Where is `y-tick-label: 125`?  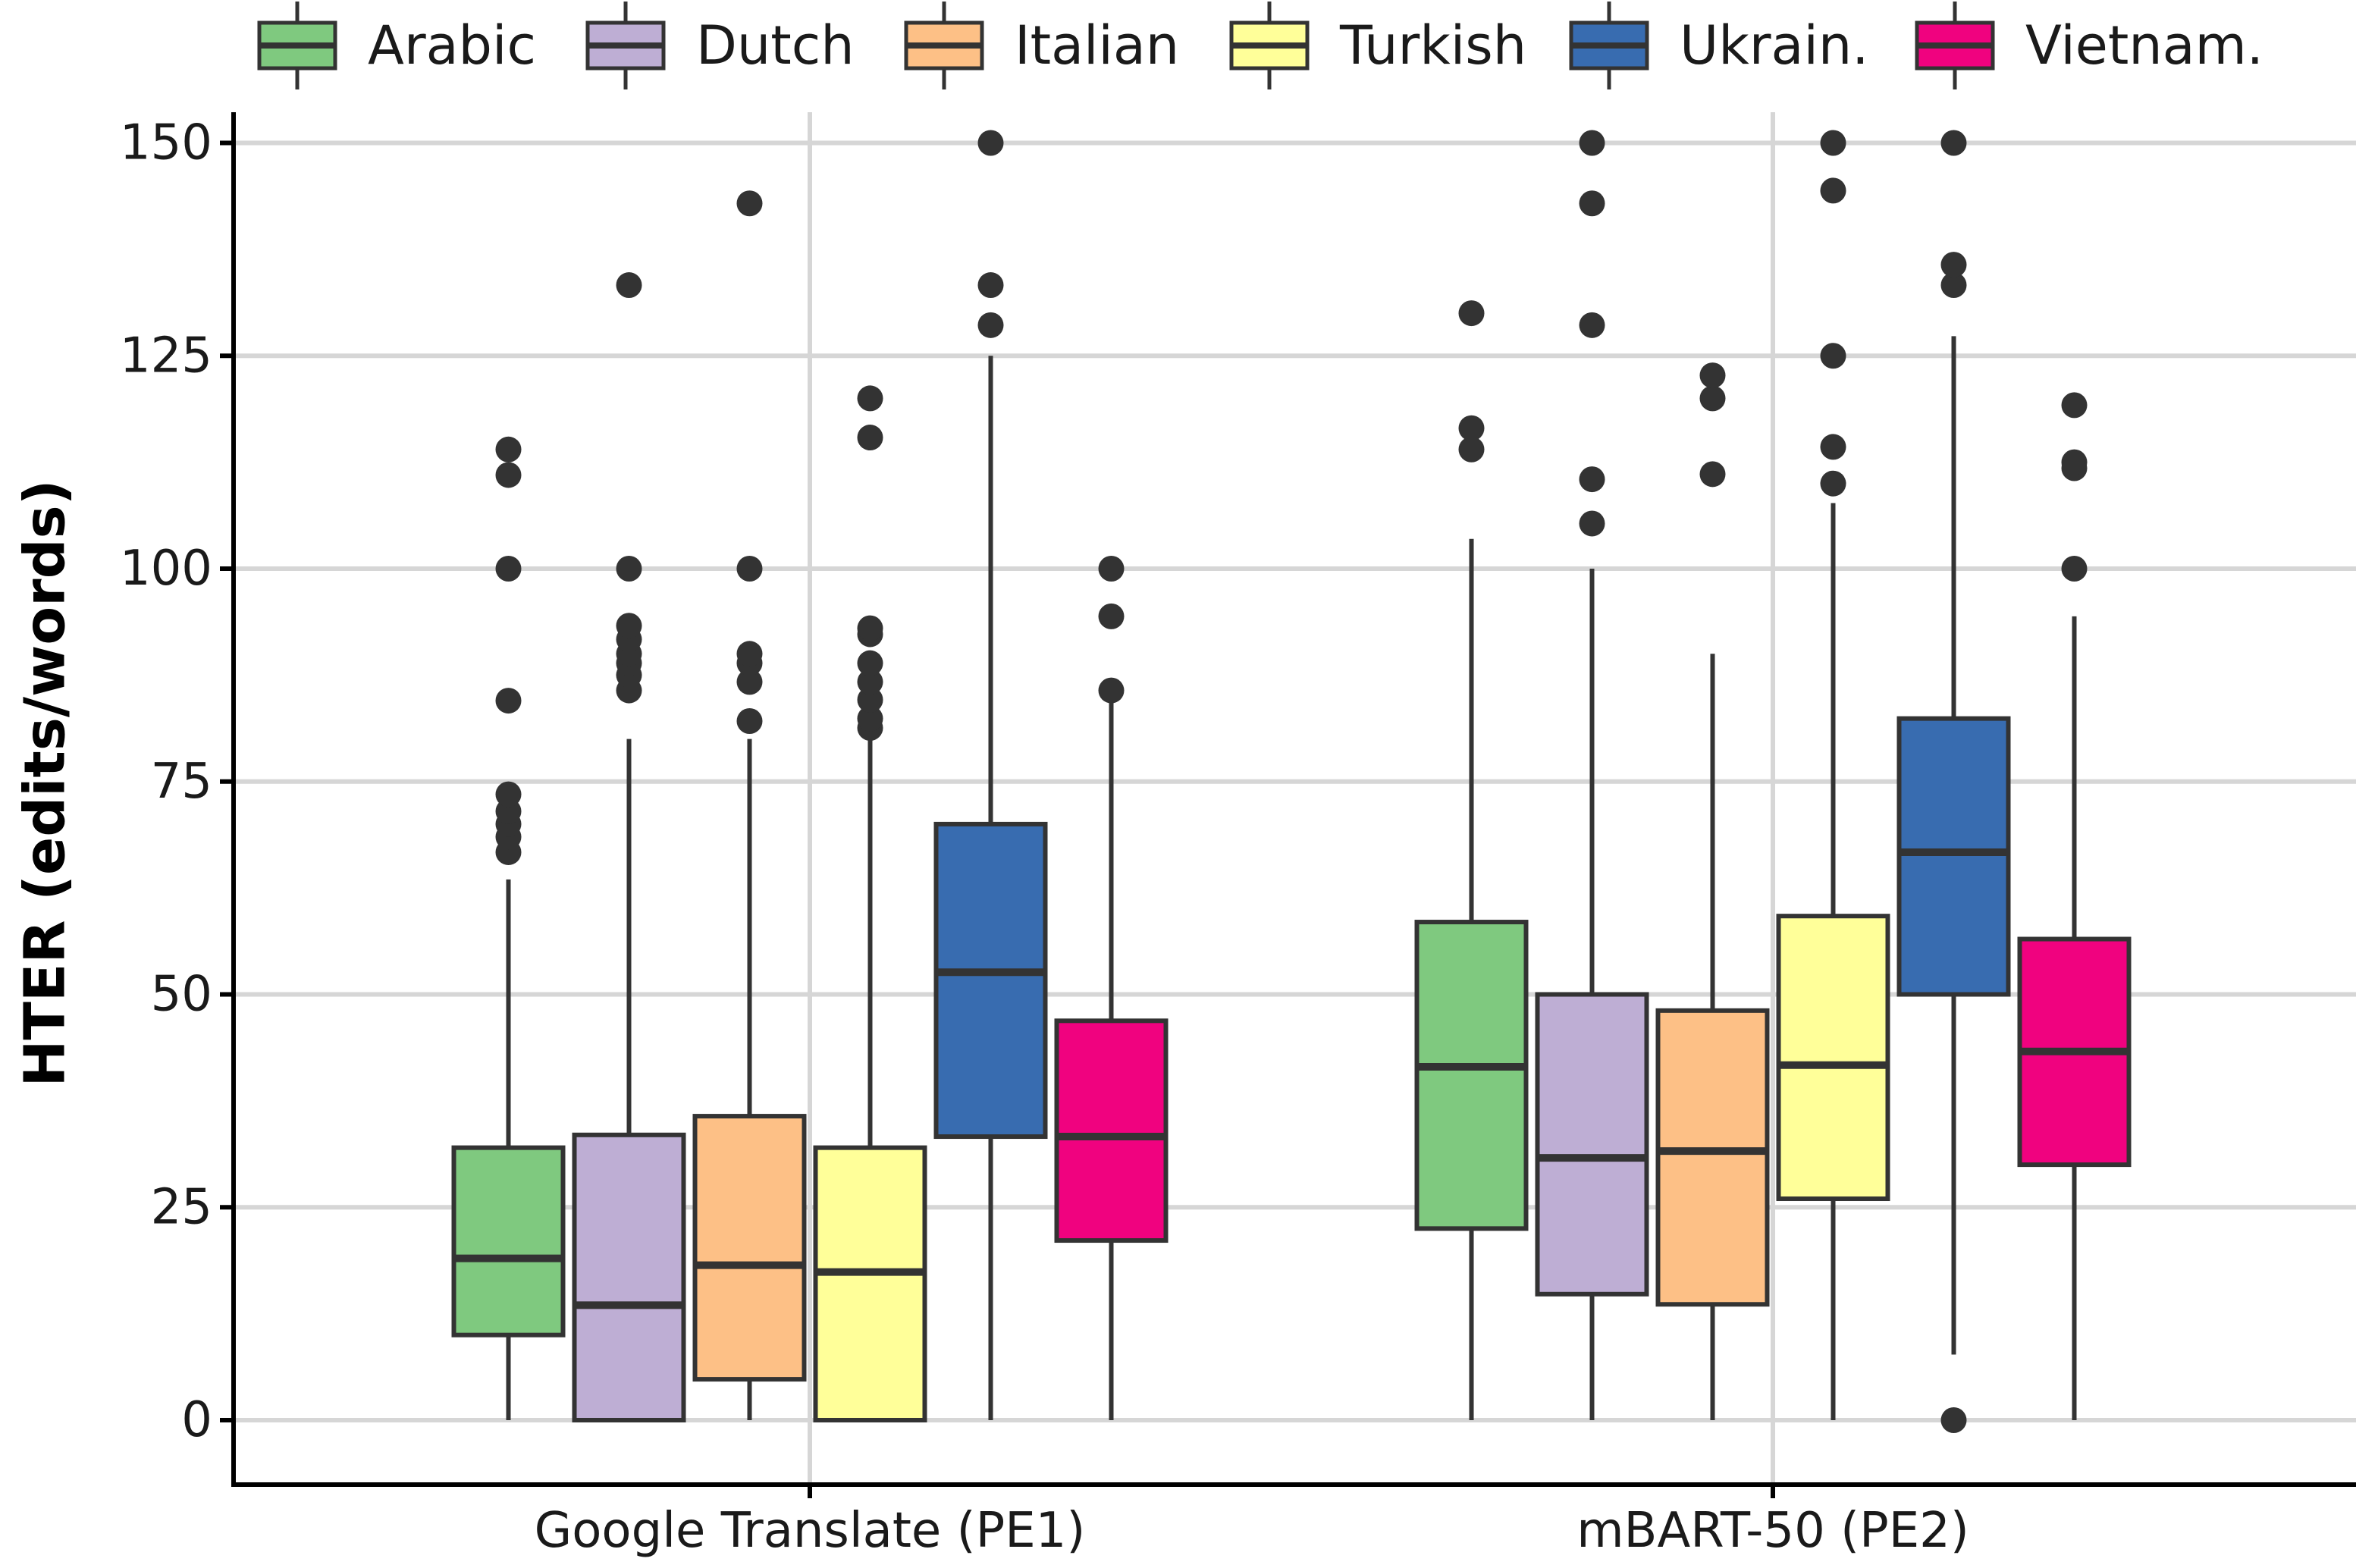 y-tick-label: 125 is located at coordinates (166, 356).